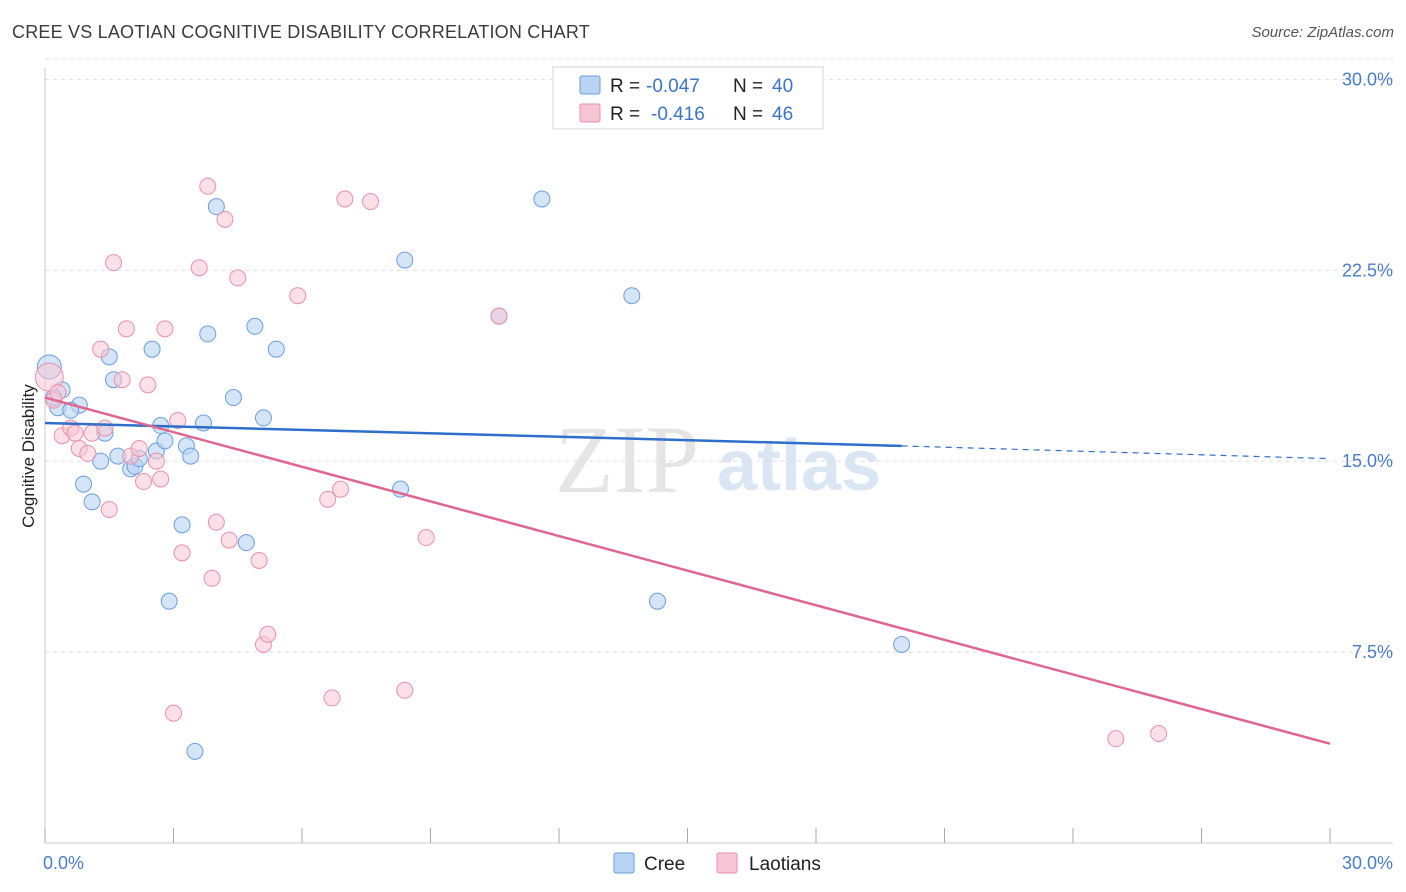 Image resolution: width=1406 pixels, height=892 pixels. I want to click on legend-cree-n-label: N =, so click(748, 86).